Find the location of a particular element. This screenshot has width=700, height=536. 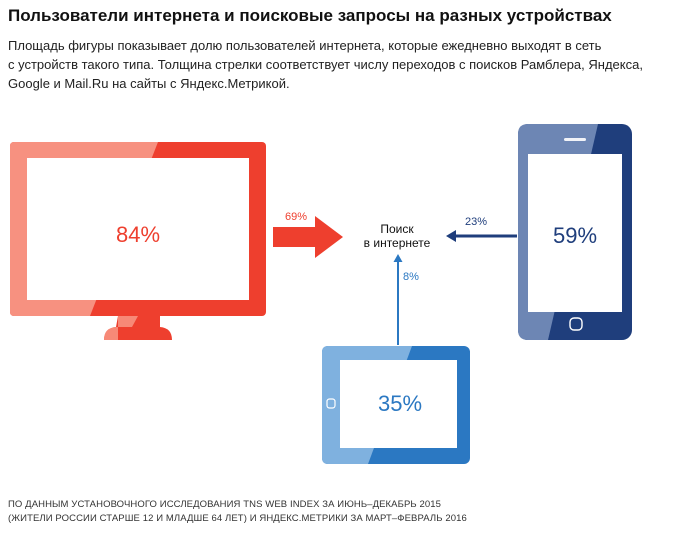

smartphone: 59% is located at coordinates (575, 232).